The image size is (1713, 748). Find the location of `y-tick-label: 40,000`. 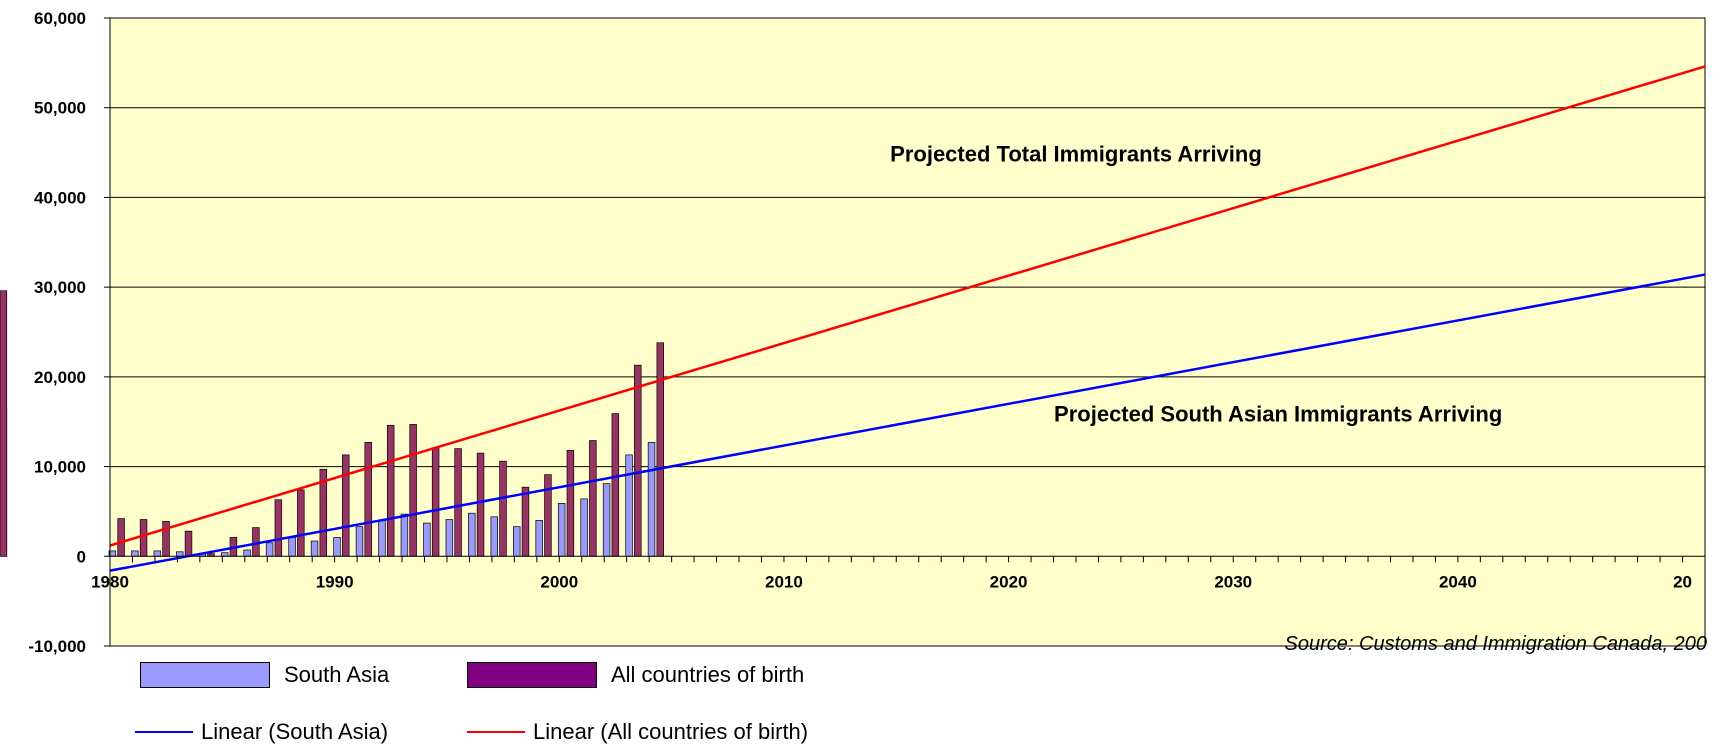

y-tick-label: 40,000 is located at coordinates (60, 197).